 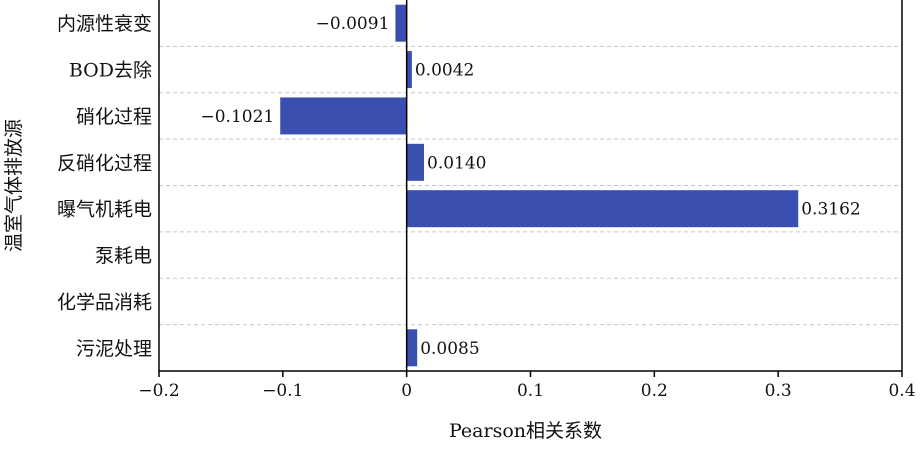 What do you see at coordinates (123, 256) in the screenshot?
I see `category-label: 泵耗电` at bounding box center [123, 256].